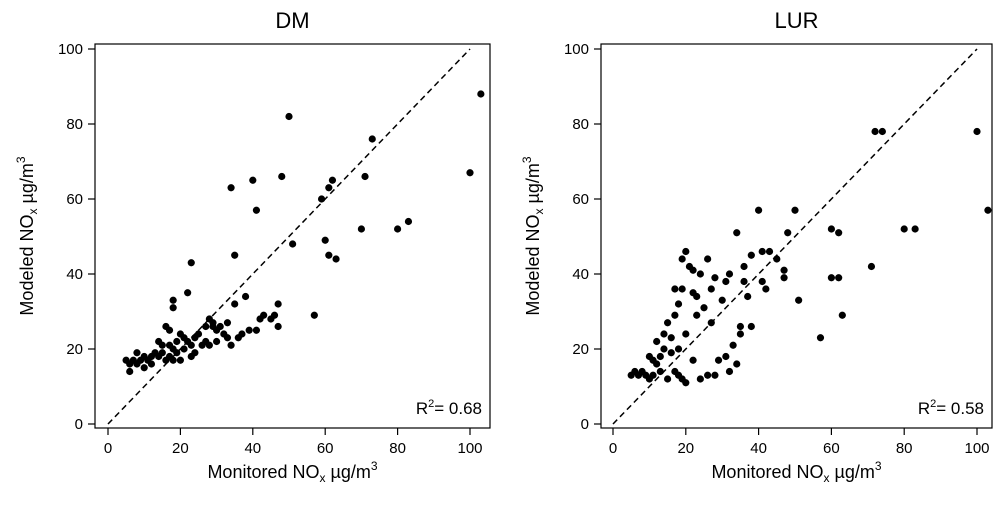 The width and height of the screenshot is (993, 509). What do you see at coordinates (580, 349) in the screenshot?
I see `y-tick-label: 20` at bounding box center [580, 349].